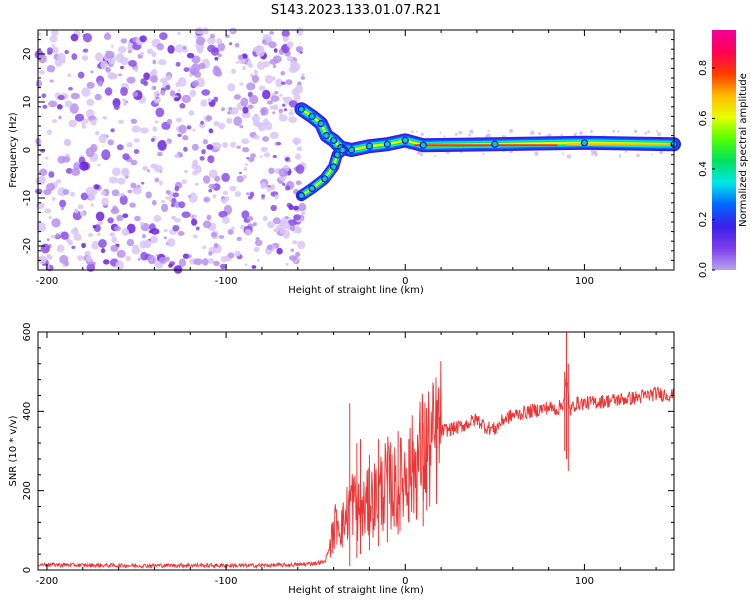 The image size is (750, 600). I want to click on spectrogram-x-label: Height of straight line (km), so click(356, 290).